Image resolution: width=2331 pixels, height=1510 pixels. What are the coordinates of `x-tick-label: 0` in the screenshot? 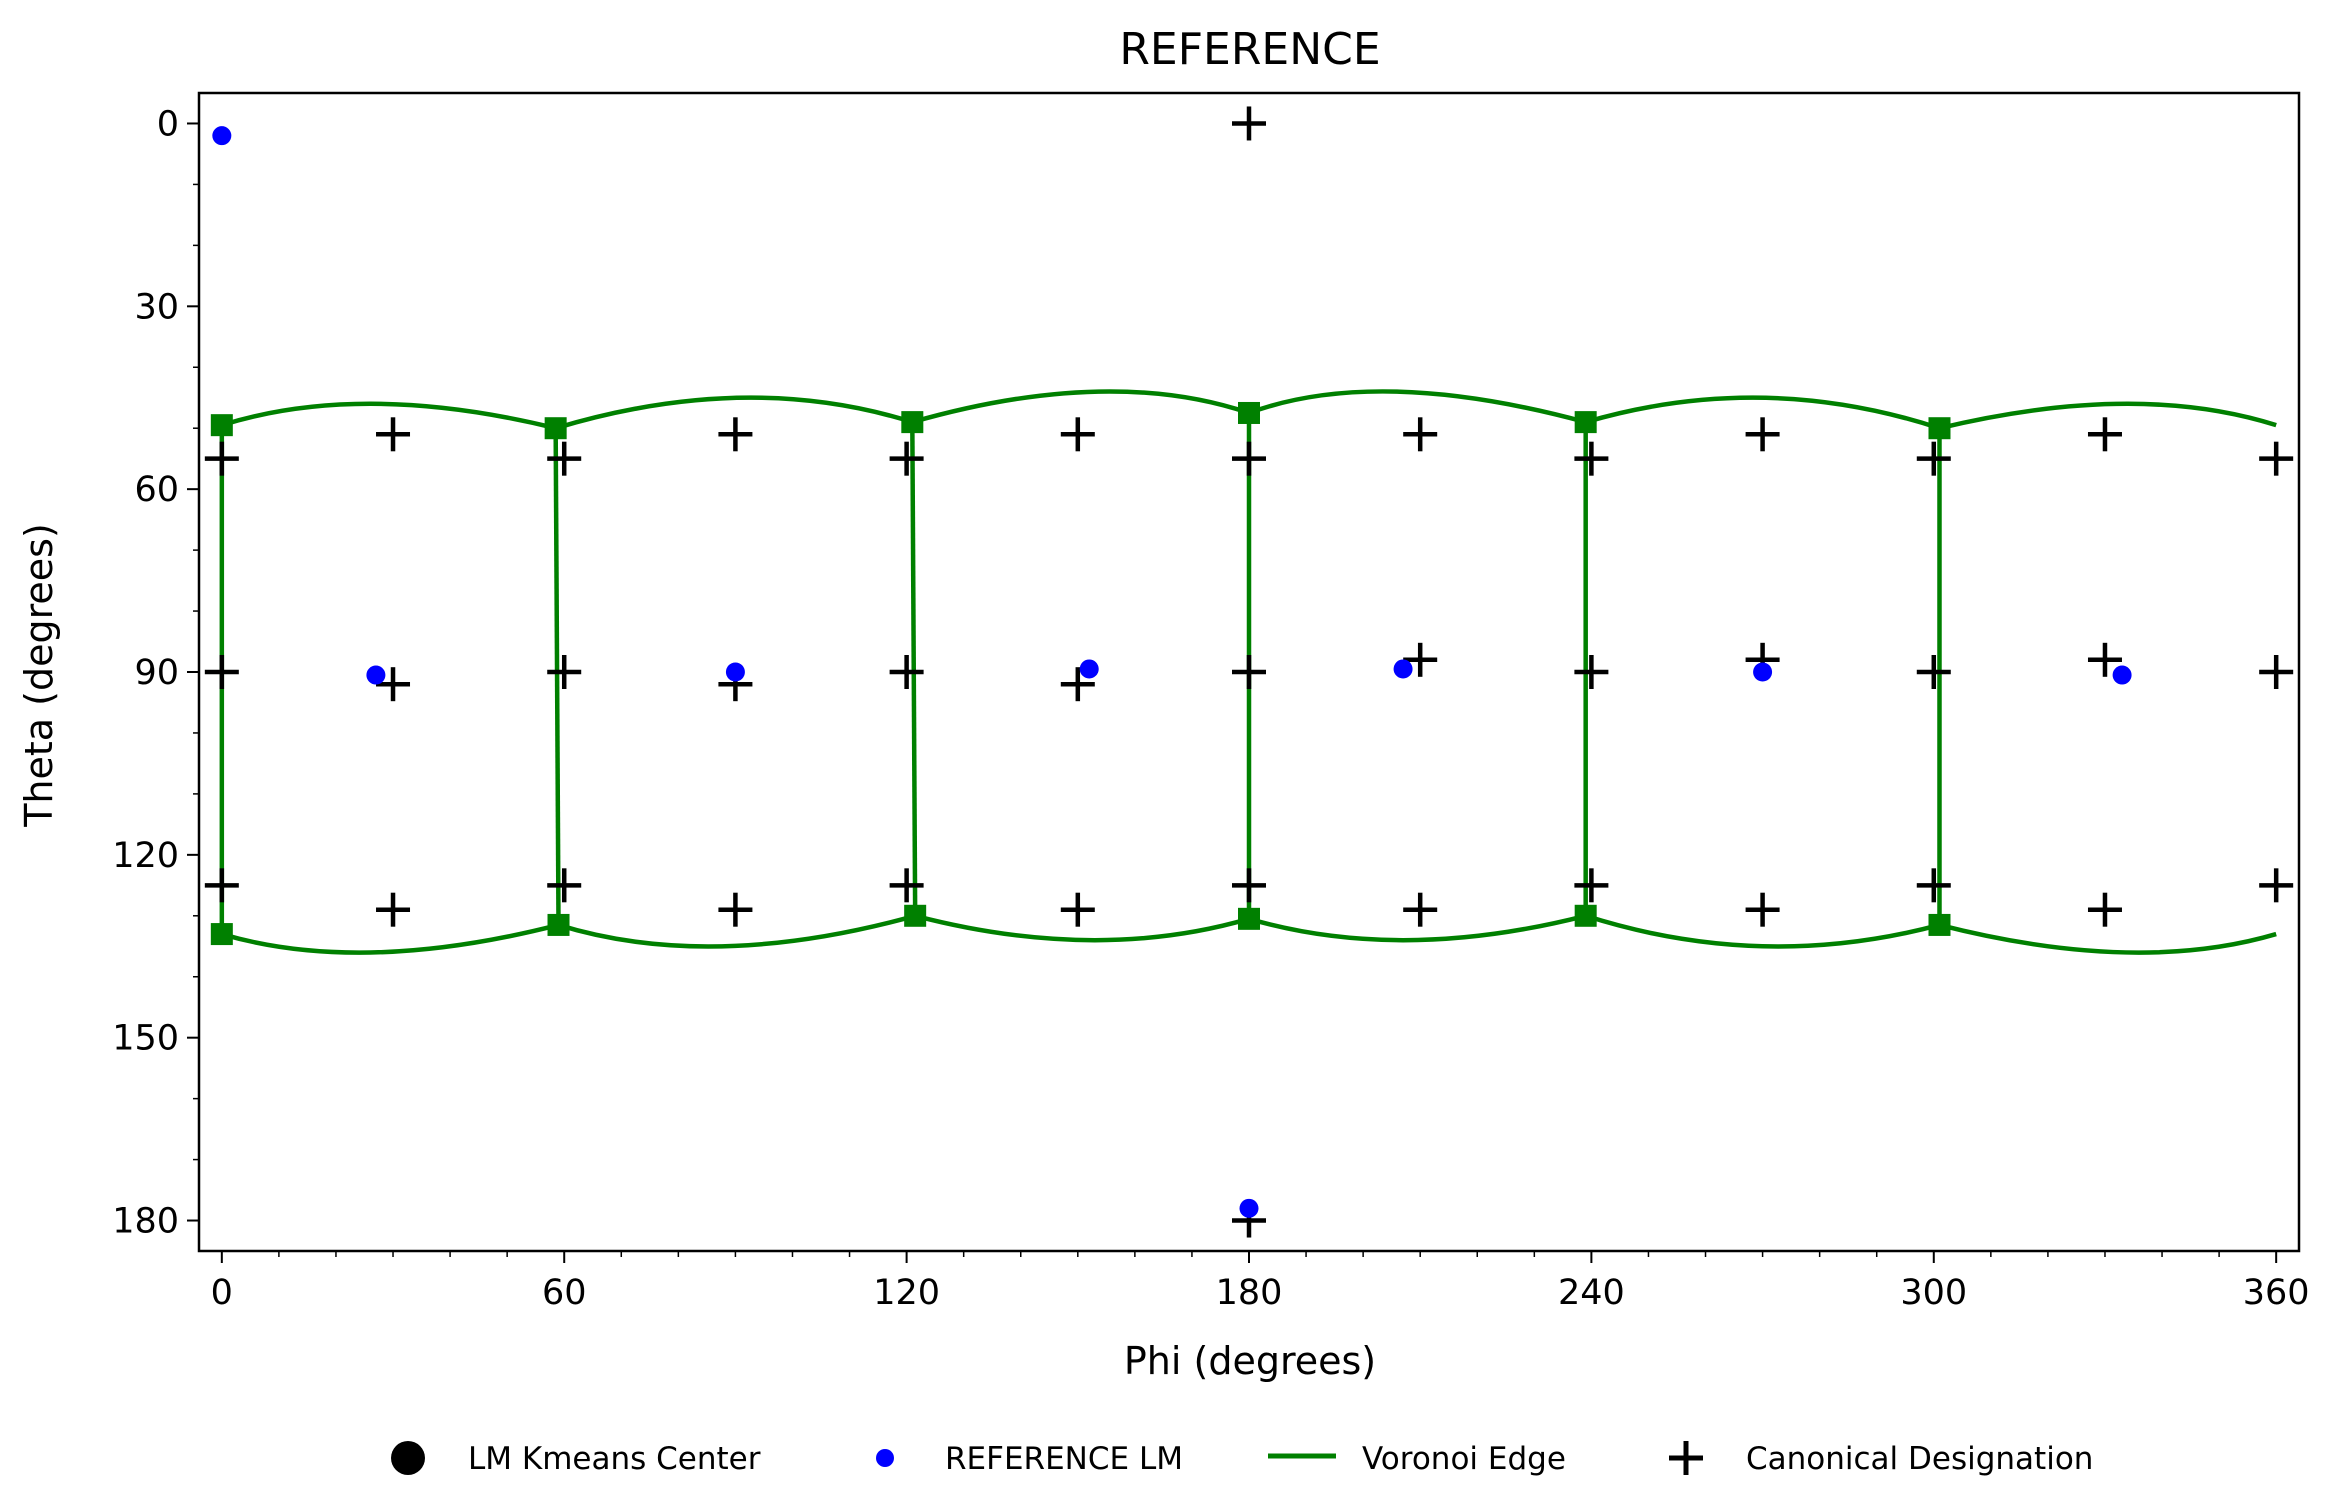 It's located at (222, 1293).